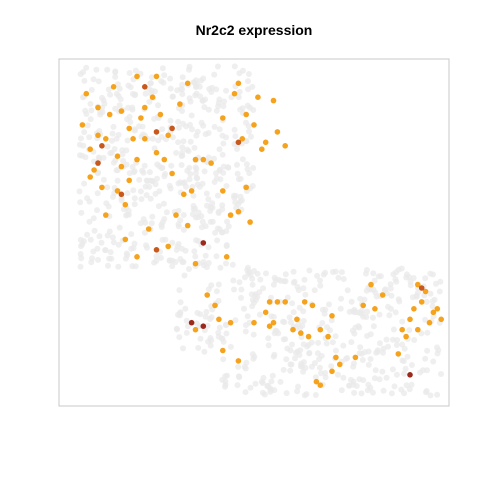 The height and width of the screenshot is (480, 480). What do you see at coordinates (254, 30) in the screenshot?
I see `chart-title: Nr2c2 expression` at bounding box center [254, 30].